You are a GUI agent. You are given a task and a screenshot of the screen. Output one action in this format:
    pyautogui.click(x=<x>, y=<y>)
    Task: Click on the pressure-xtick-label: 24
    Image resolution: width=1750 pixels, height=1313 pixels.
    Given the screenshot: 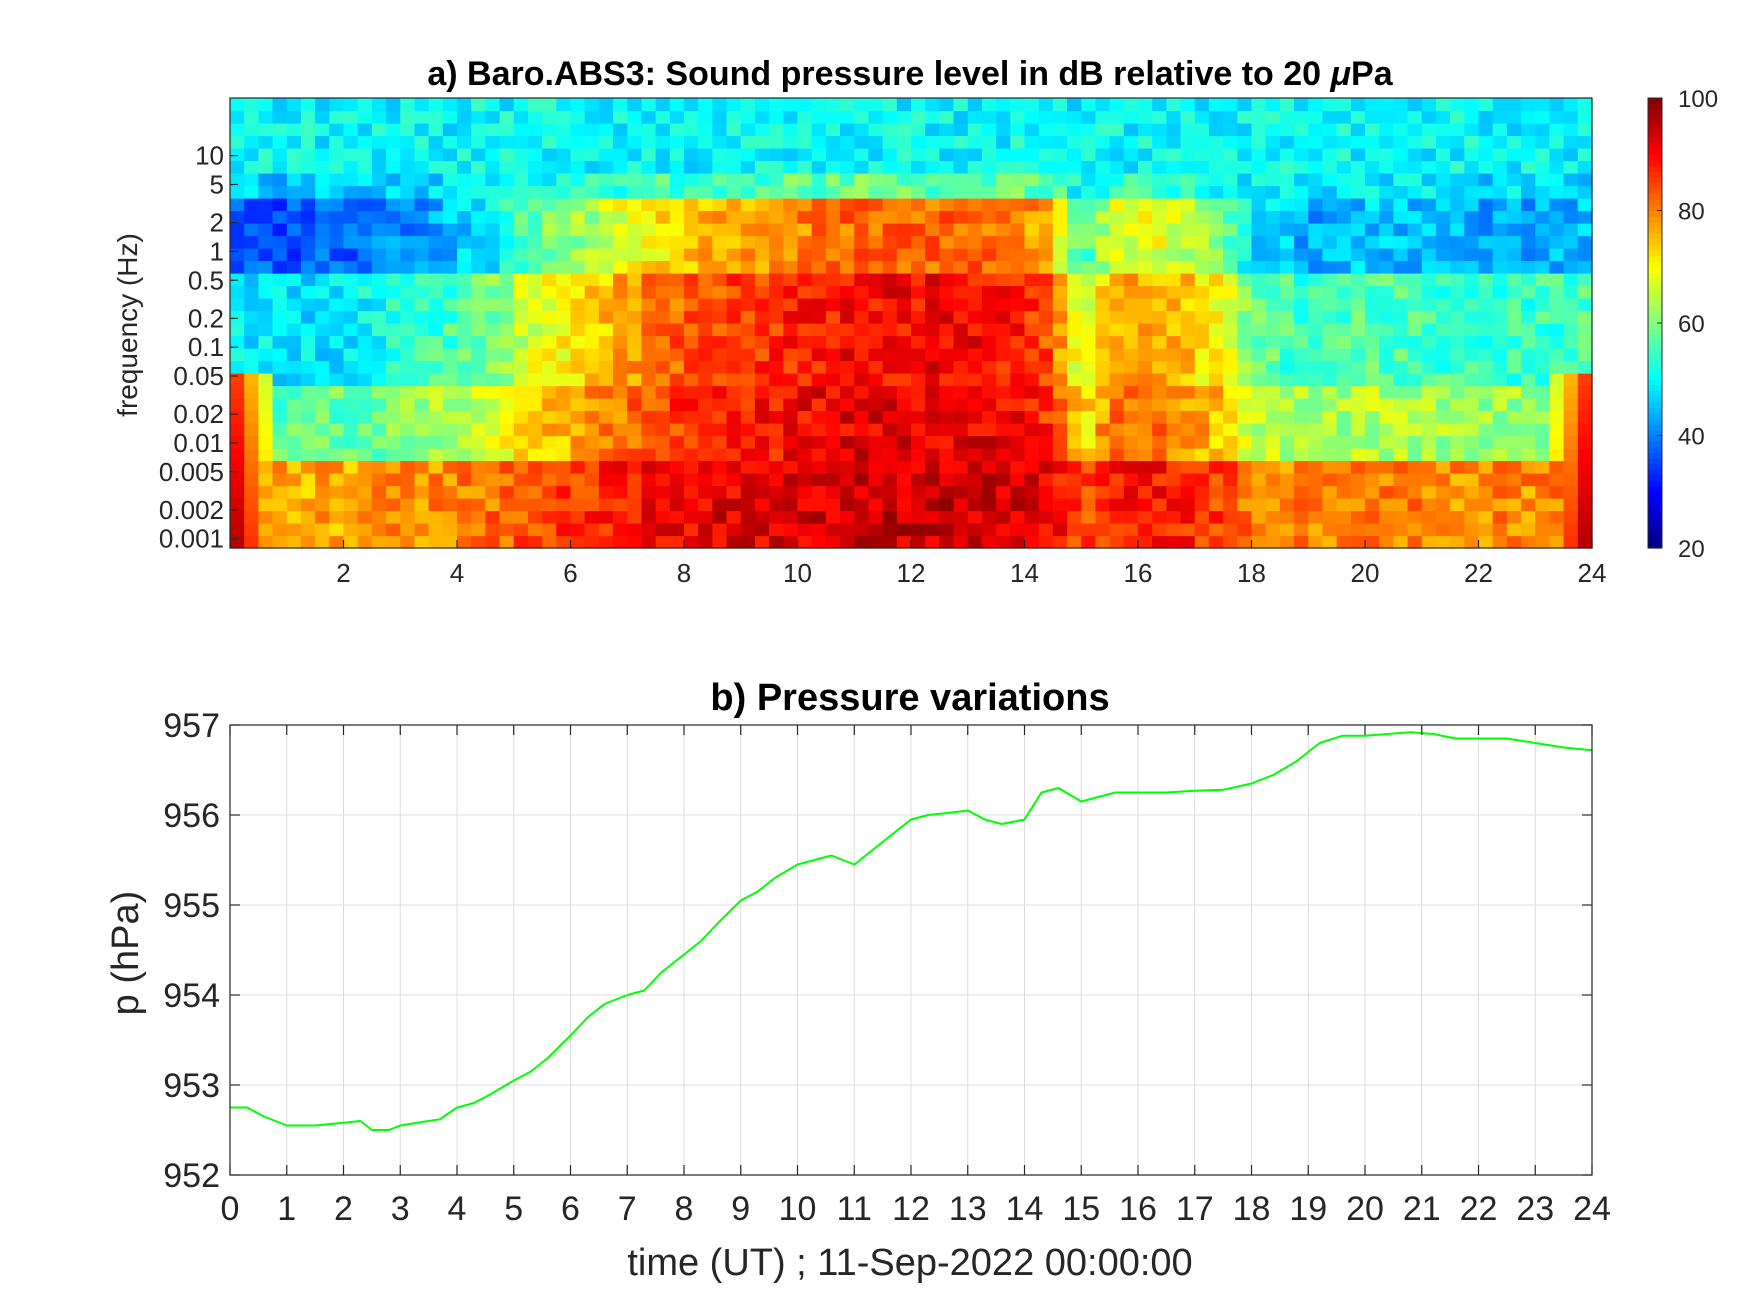 What is the action you would take?
    pyautogui.click(x=1592, y=1209)
    